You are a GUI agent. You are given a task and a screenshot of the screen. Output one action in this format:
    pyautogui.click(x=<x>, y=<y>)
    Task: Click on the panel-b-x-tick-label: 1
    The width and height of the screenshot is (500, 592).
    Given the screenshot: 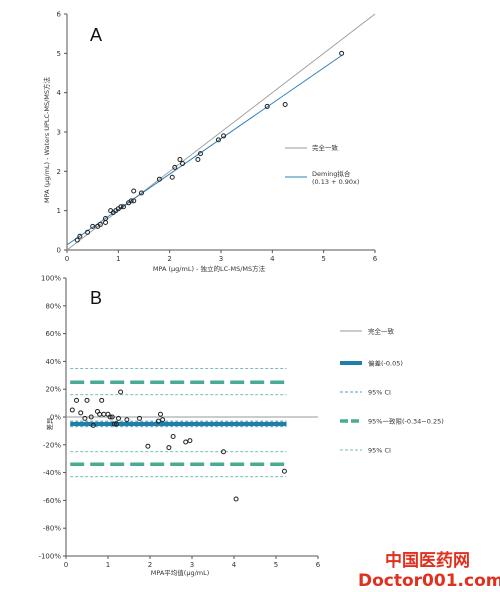 What is the action you would take?
    pyautogui.click(x=108, y=565)
    